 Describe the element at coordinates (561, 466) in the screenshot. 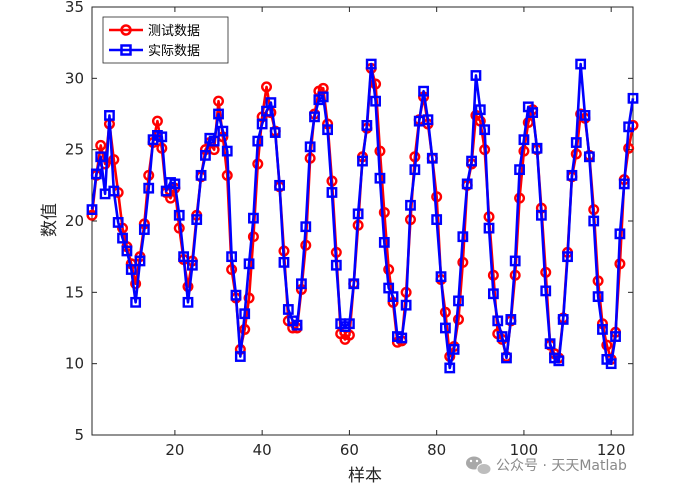

I see `watermark-text: 公众号 · 天天Matlab` at that location.